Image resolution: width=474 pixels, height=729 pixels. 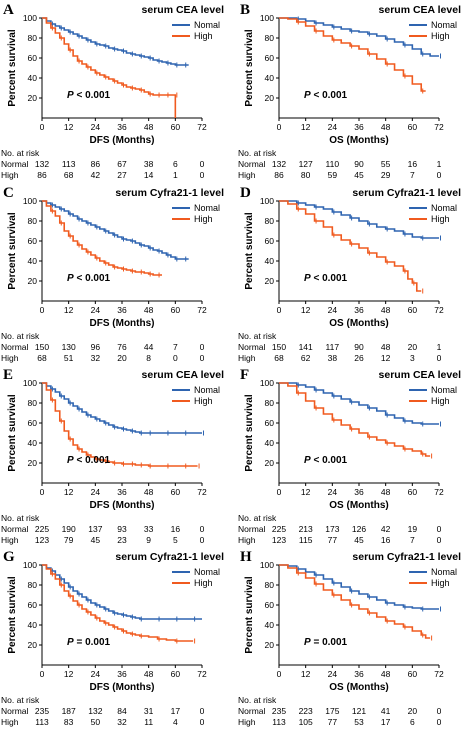 What do you see at coordinates (386, 347) in the screenshot?
I see `risk-value: 48` at bounding box center [386, 347].